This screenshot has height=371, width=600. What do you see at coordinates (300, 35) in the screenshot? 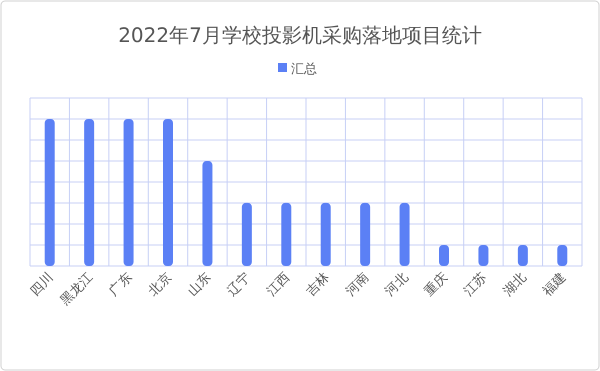
I see `chart-title: 2022年7月学校投影机采购落地项目统计` at bounding box center [300, 35].